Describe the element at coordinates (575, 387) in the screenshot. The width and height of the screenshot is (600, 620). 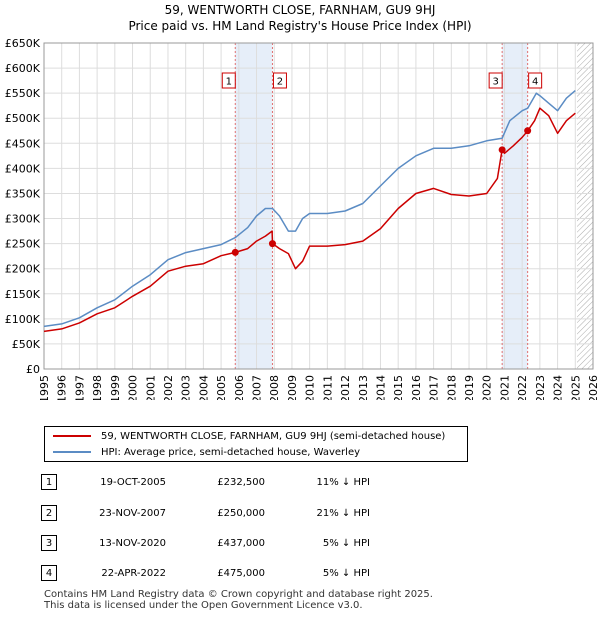
I see `x-tick-label: 2025` at that location.